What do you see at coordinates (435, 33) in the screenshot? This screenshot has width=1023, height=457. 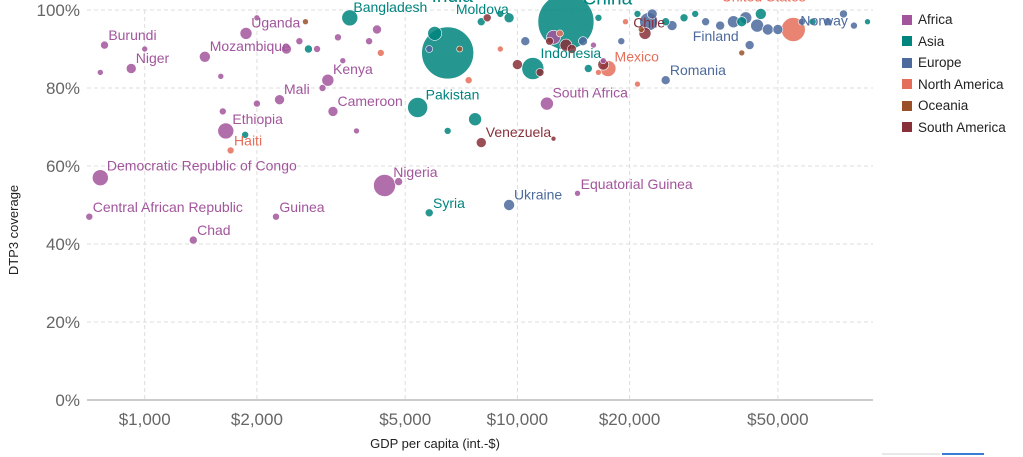 I see `data-point-india` at bounding box center [435, 33].